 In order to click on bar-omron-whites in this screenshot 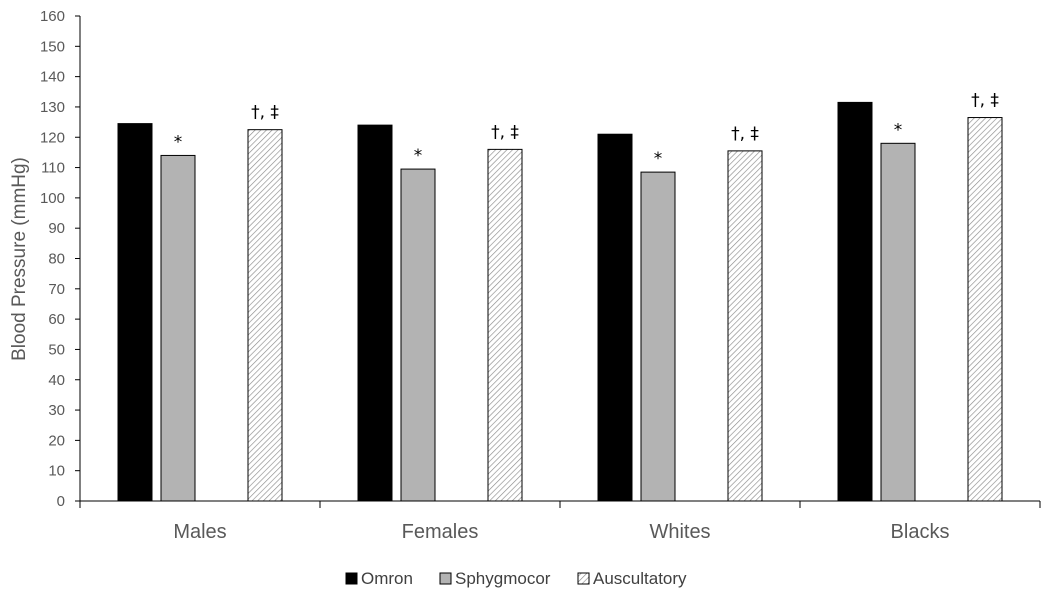, I will do `click(615, 317)`.